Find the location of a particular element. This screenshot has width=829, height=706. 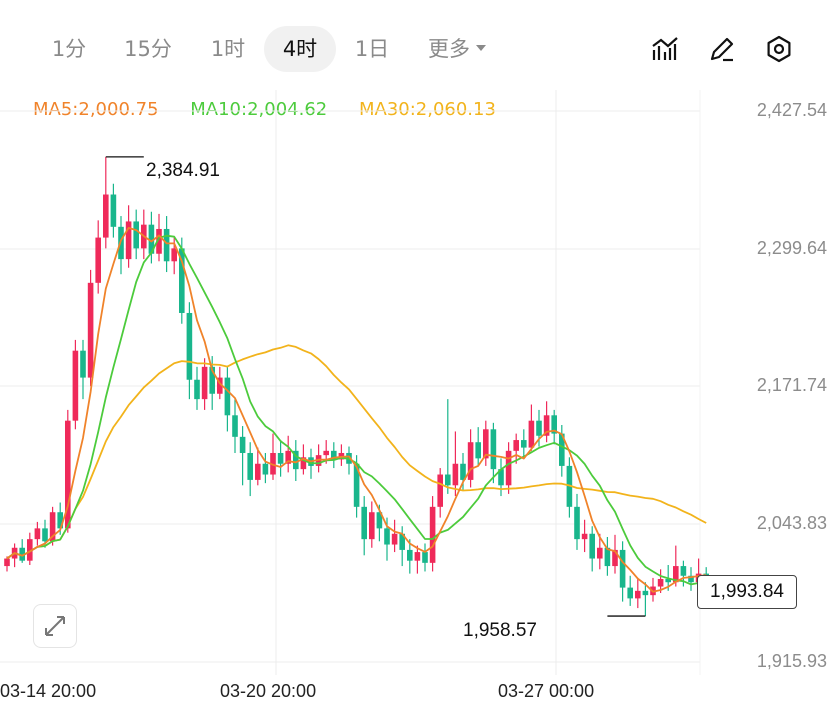

y-tick-label: 2,171.74 is located at coordinates (791, 385).